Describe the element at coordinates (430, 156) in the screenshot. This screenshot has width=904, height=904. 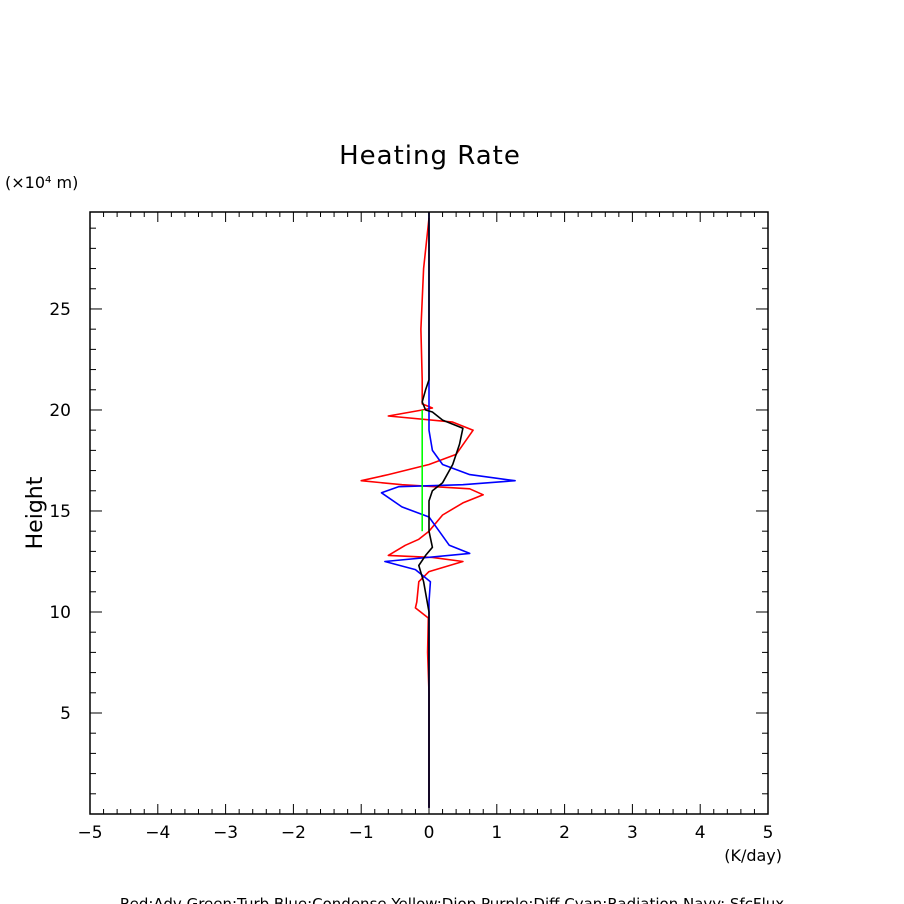
I see `chart-title: Heating Rate` at that location.